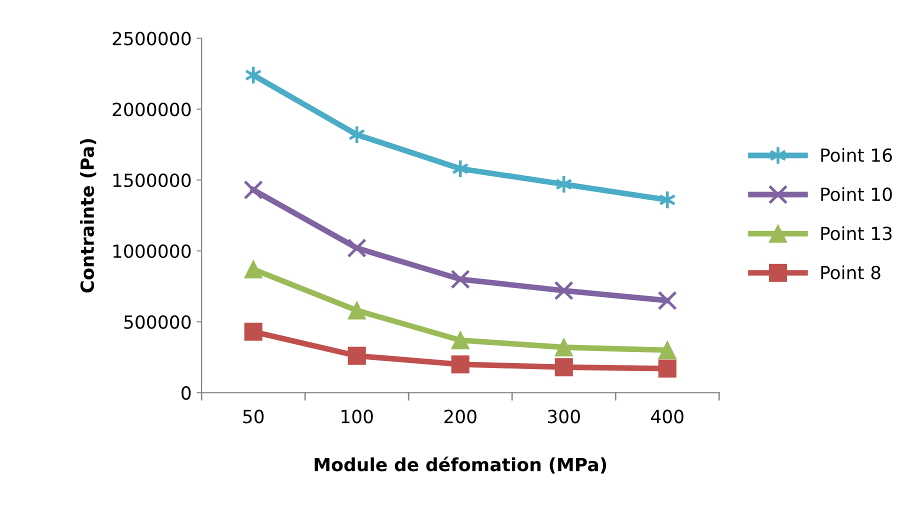 The height and width of the screenshot is (510, 908). What do you see at coordinates (856, 155) in the screenshot?
I see `legend-label: Point 16` at bounding box center [856, 155].